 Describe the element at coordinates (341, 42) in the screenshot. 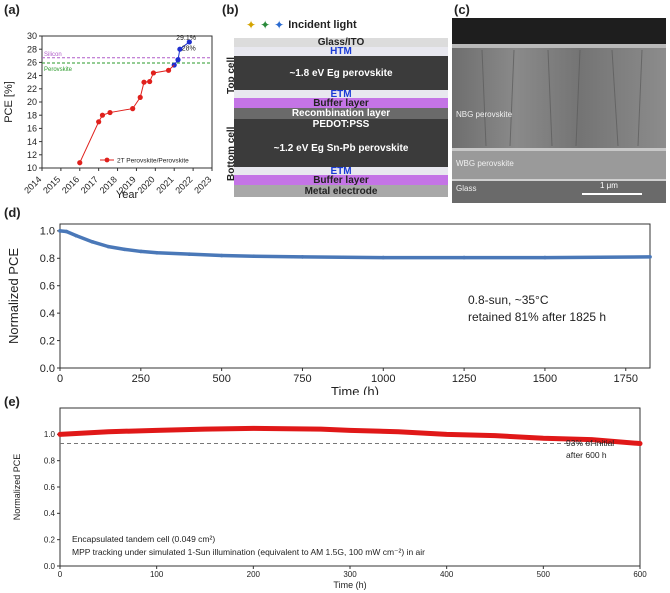

I see `layer-glass: Glass/ITO` at that location.